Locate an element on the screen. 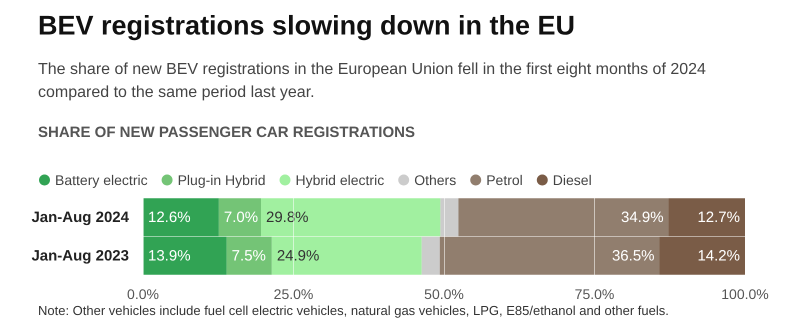 Image resolution: width=812 pixels, height=329 pixels. data-label: 12.6% is located at coordinates (169, 217).